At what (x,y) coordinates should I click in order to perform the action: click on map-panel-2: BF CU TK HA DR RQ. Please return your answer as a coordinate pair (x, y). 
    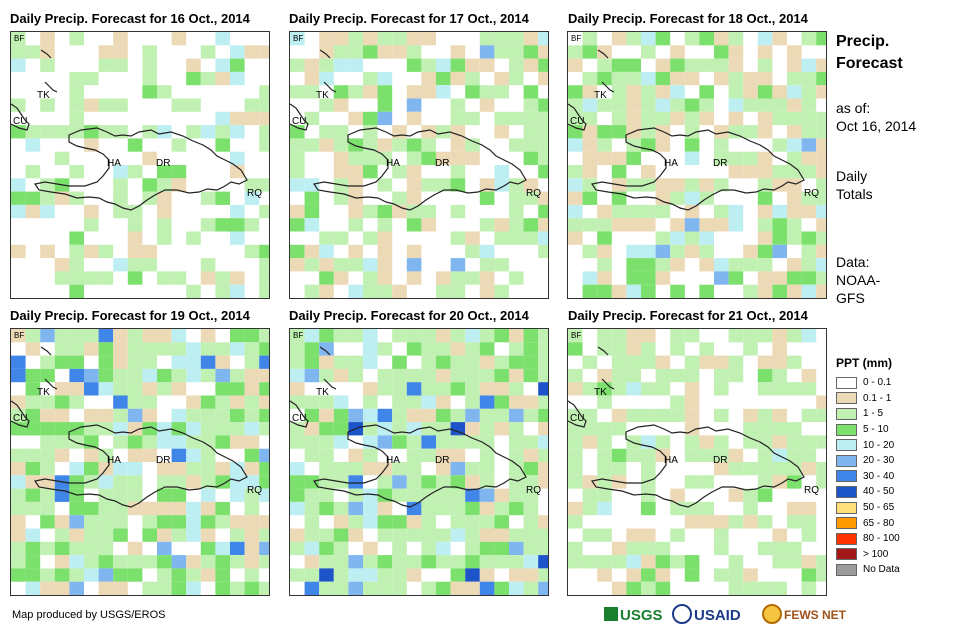
    Looking at the image, I should click on (419, 165).